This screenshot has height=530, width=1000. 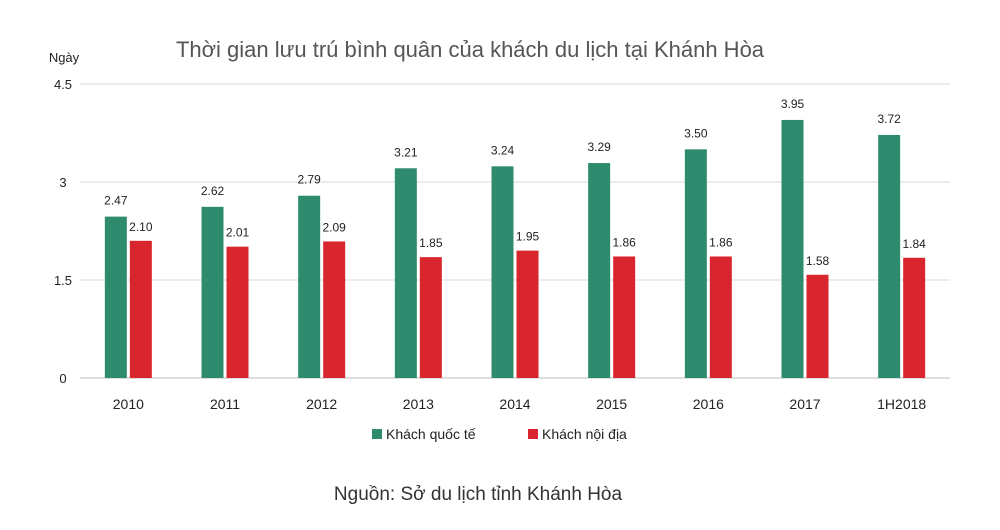 What do you see at coordinates (792, 248) in the screenshot?
I see `bar-international-2017` at bounding box center [792, 248].